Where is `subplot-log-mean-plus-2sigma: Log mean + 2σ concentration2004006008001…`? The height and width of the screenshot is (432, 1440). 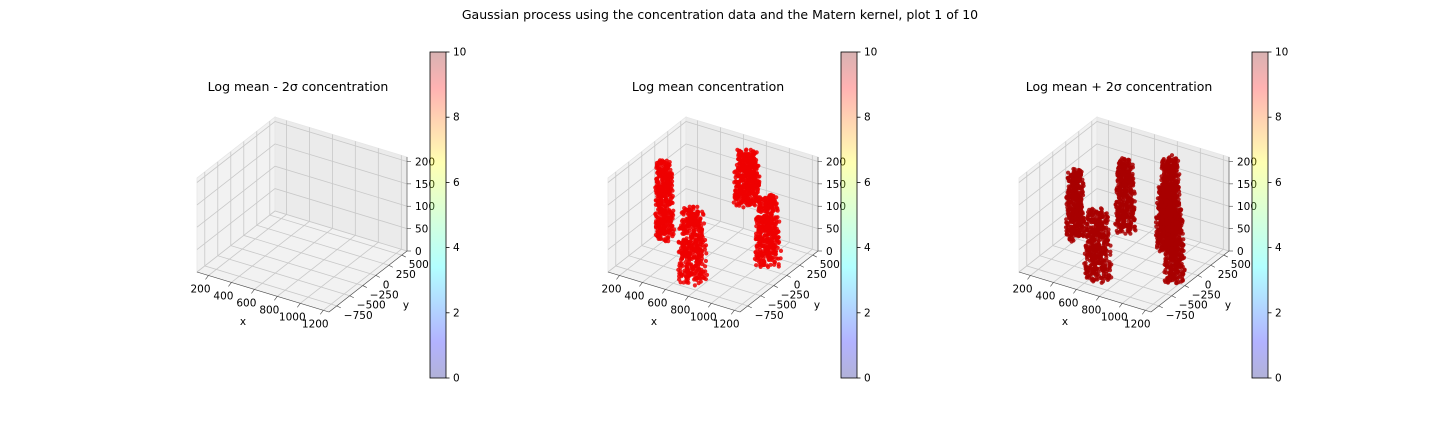 subplot-log-mean-plus-2sigma: Log mean + 2σ concentration2004006008001… is located at coordinates (1150, 216).